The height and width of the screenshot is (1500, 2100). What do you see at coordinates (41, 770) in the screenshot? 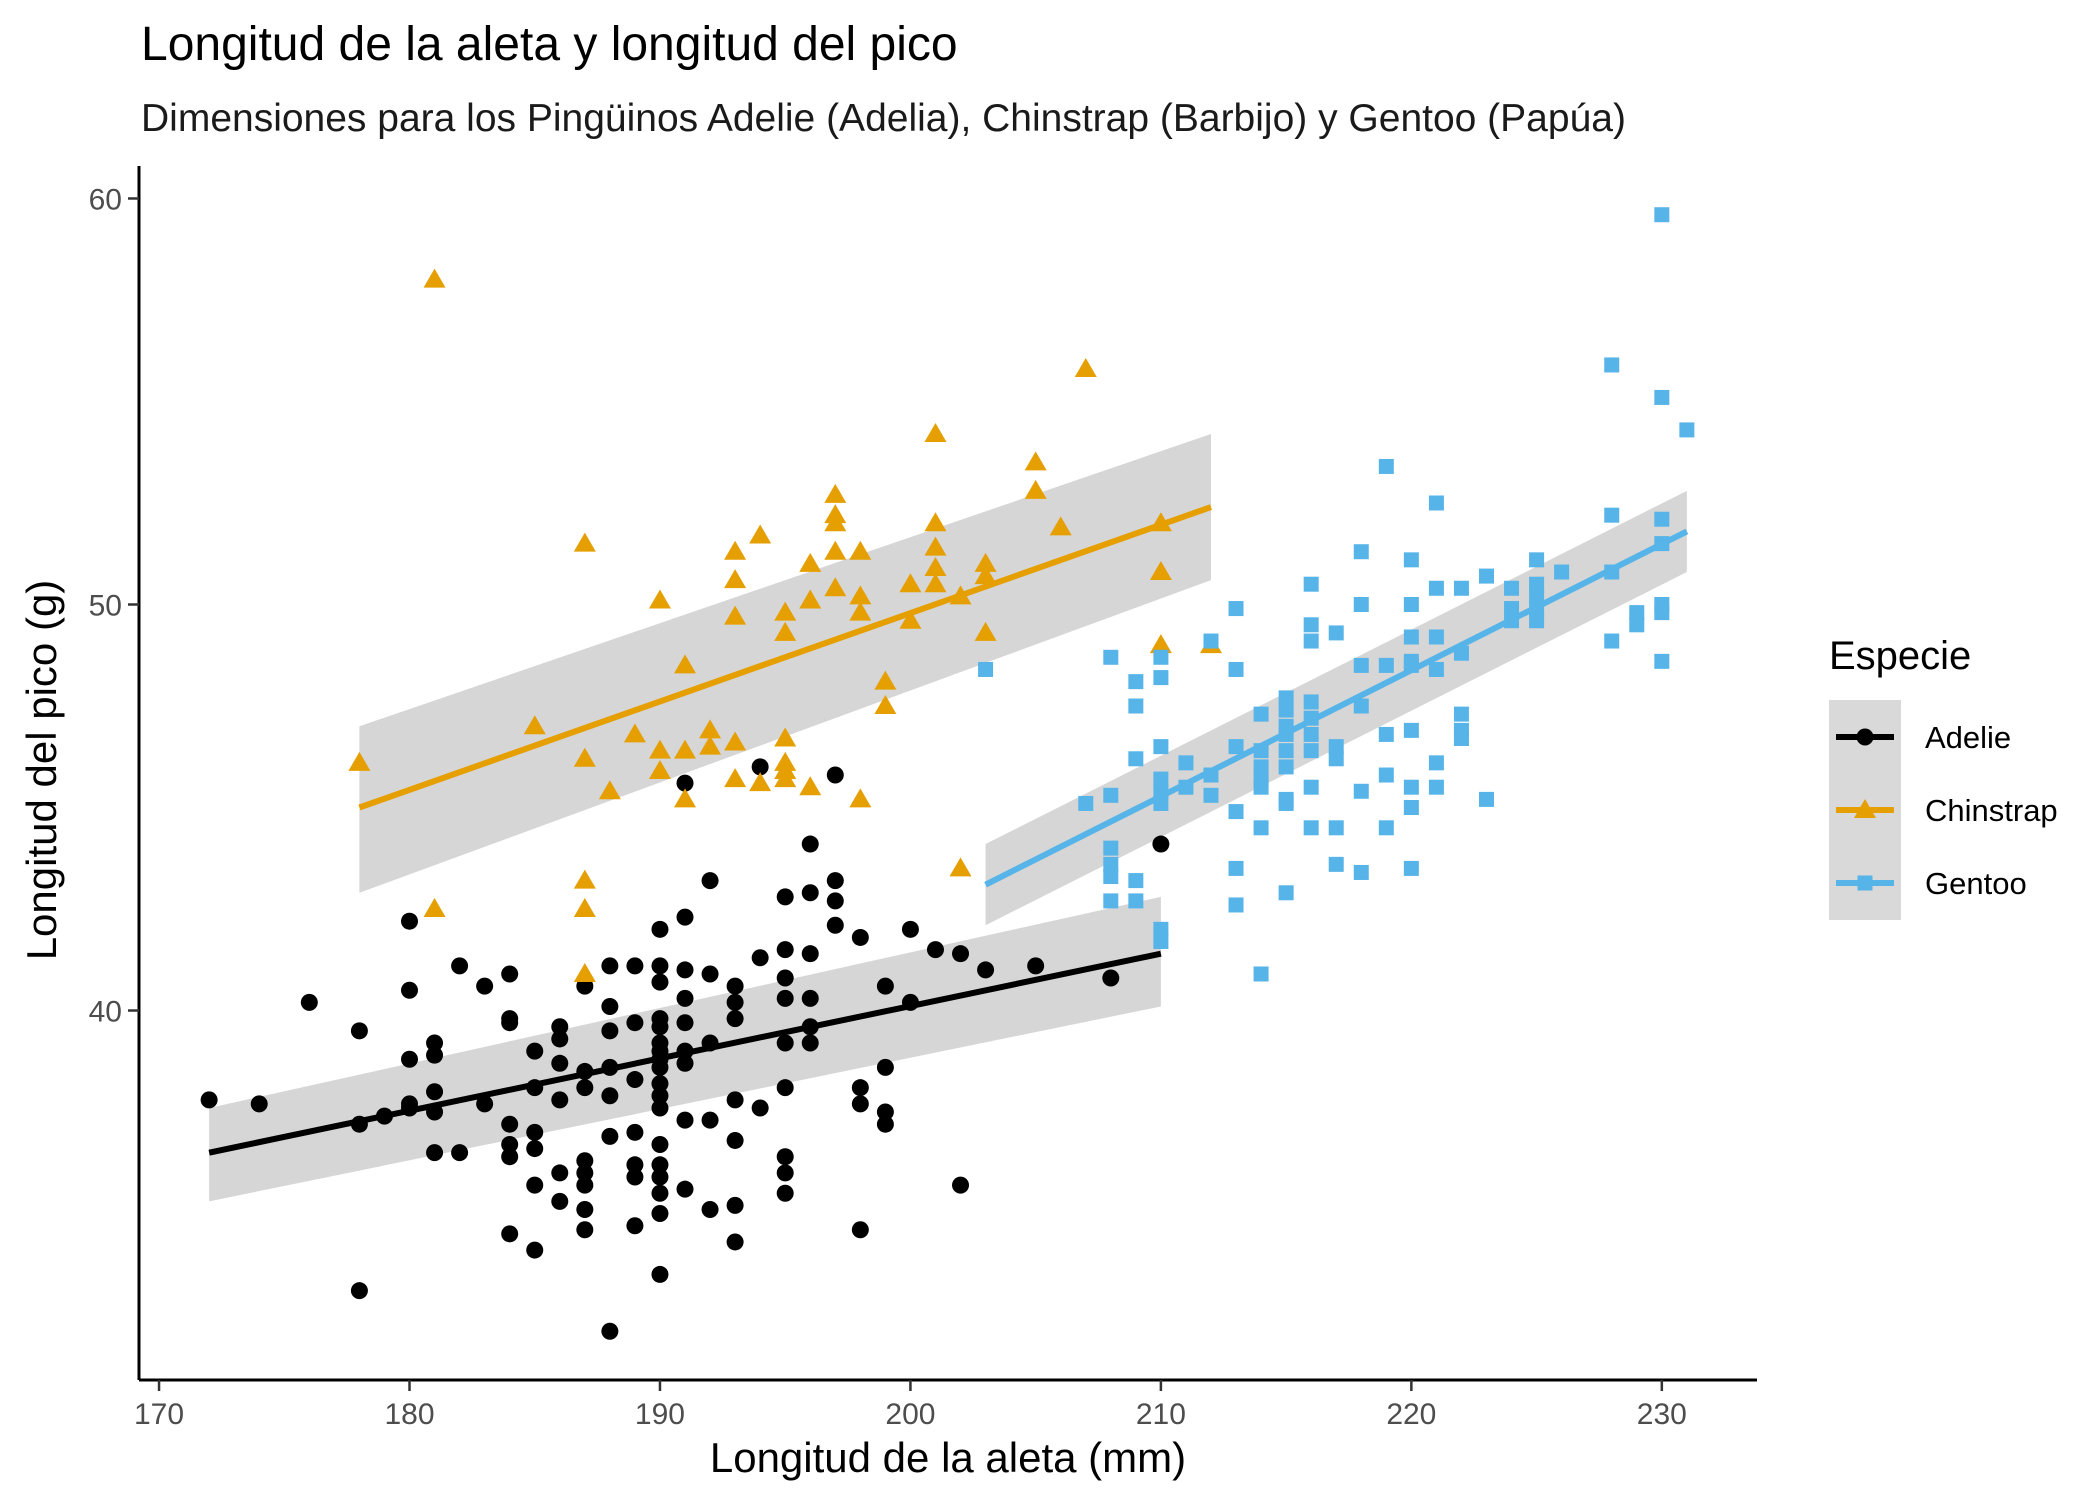
I see `y-axis-title: Longitud del pico (g)` at bounding box center [41, 770].